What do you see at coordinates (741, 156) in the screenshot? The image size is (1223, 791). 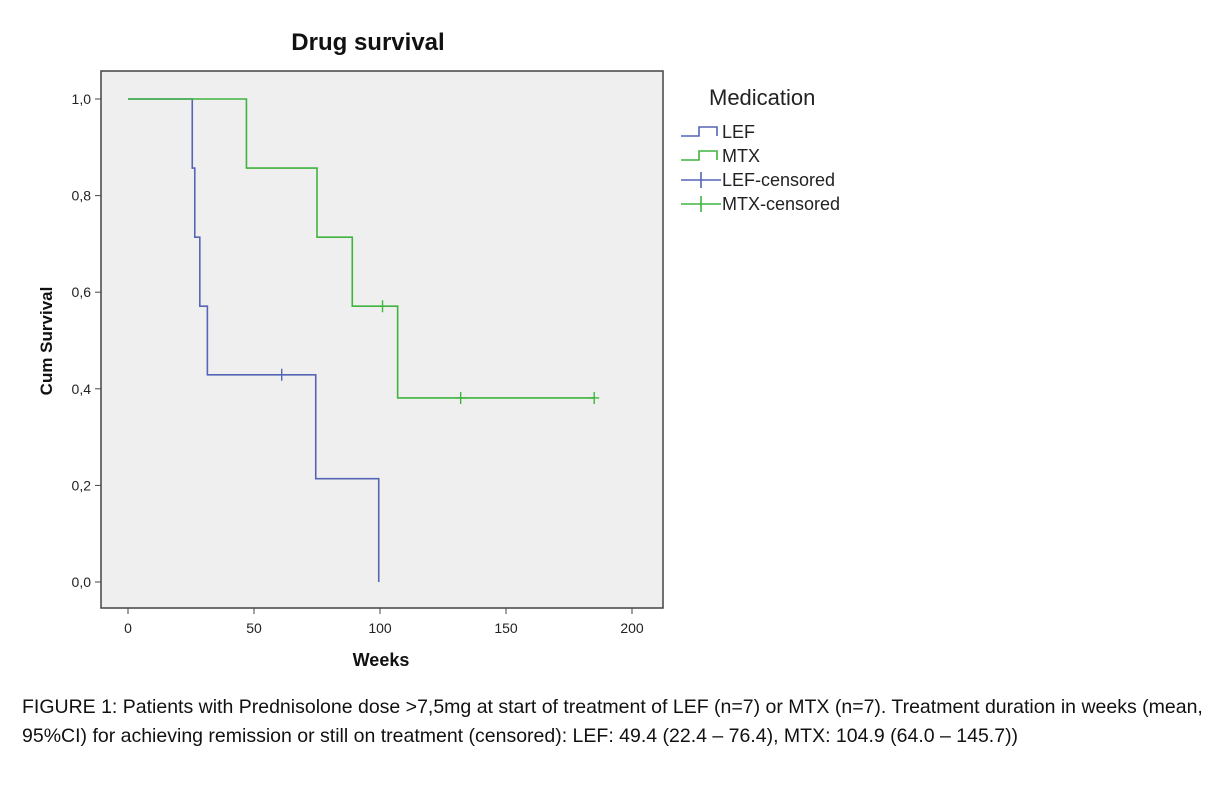 I see `legend-label: MTX` at bounding box center [741, 156].